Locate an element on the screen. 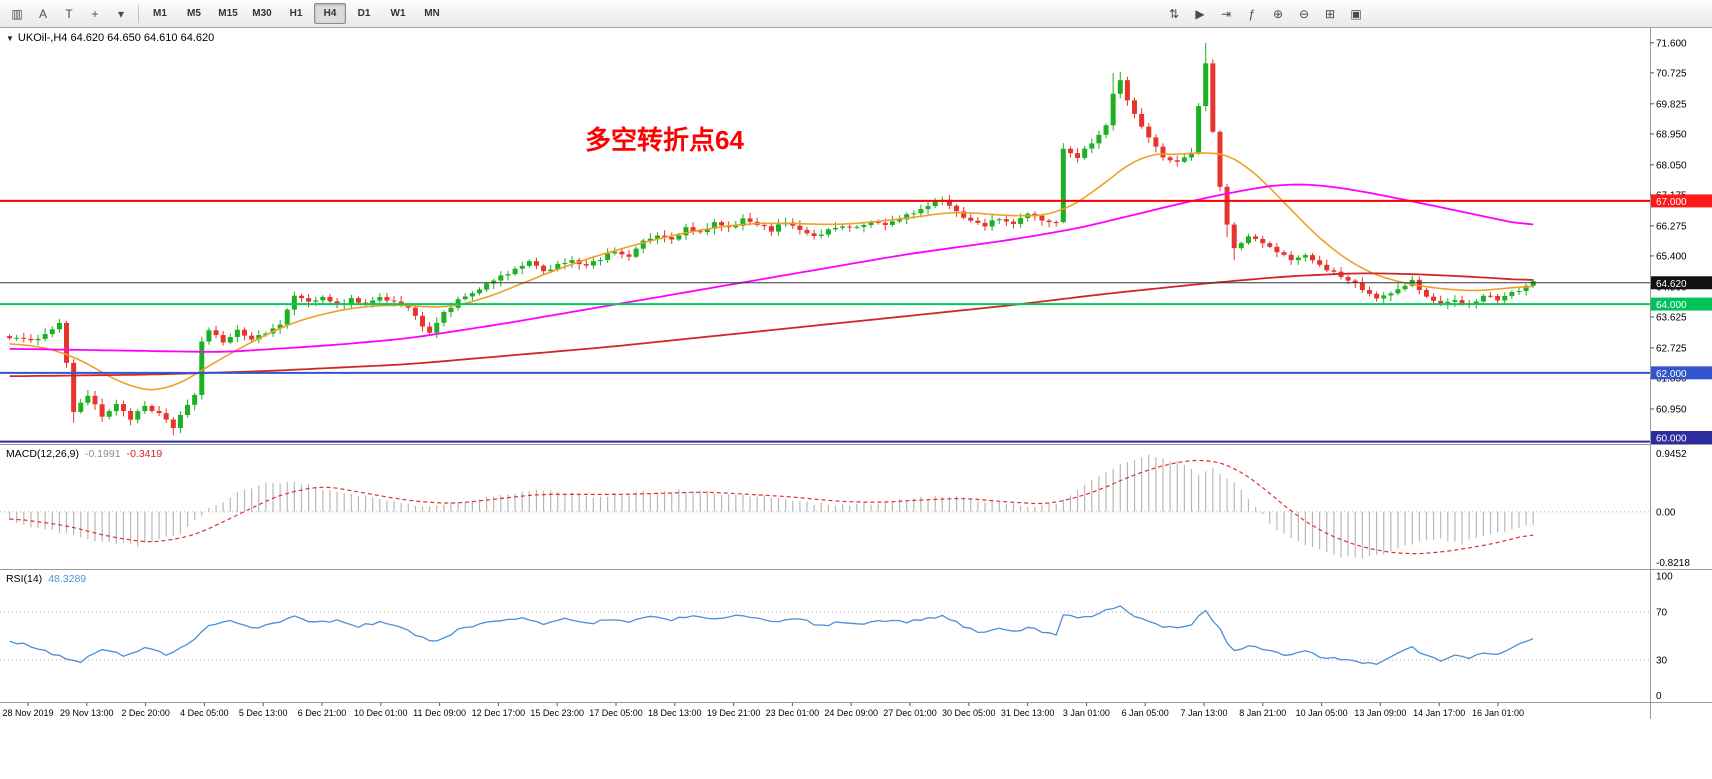 This screenshot has width=1712, height=779. tile-windows-icon: ⊞ is located at coordinates (1330, 13).